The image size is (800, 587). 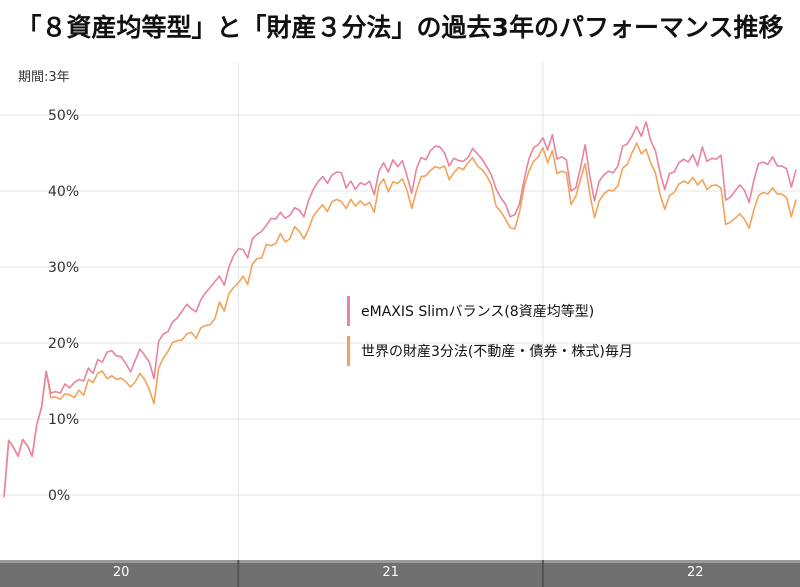 I want to click on x-axis-band, so click(x=400, y=573).